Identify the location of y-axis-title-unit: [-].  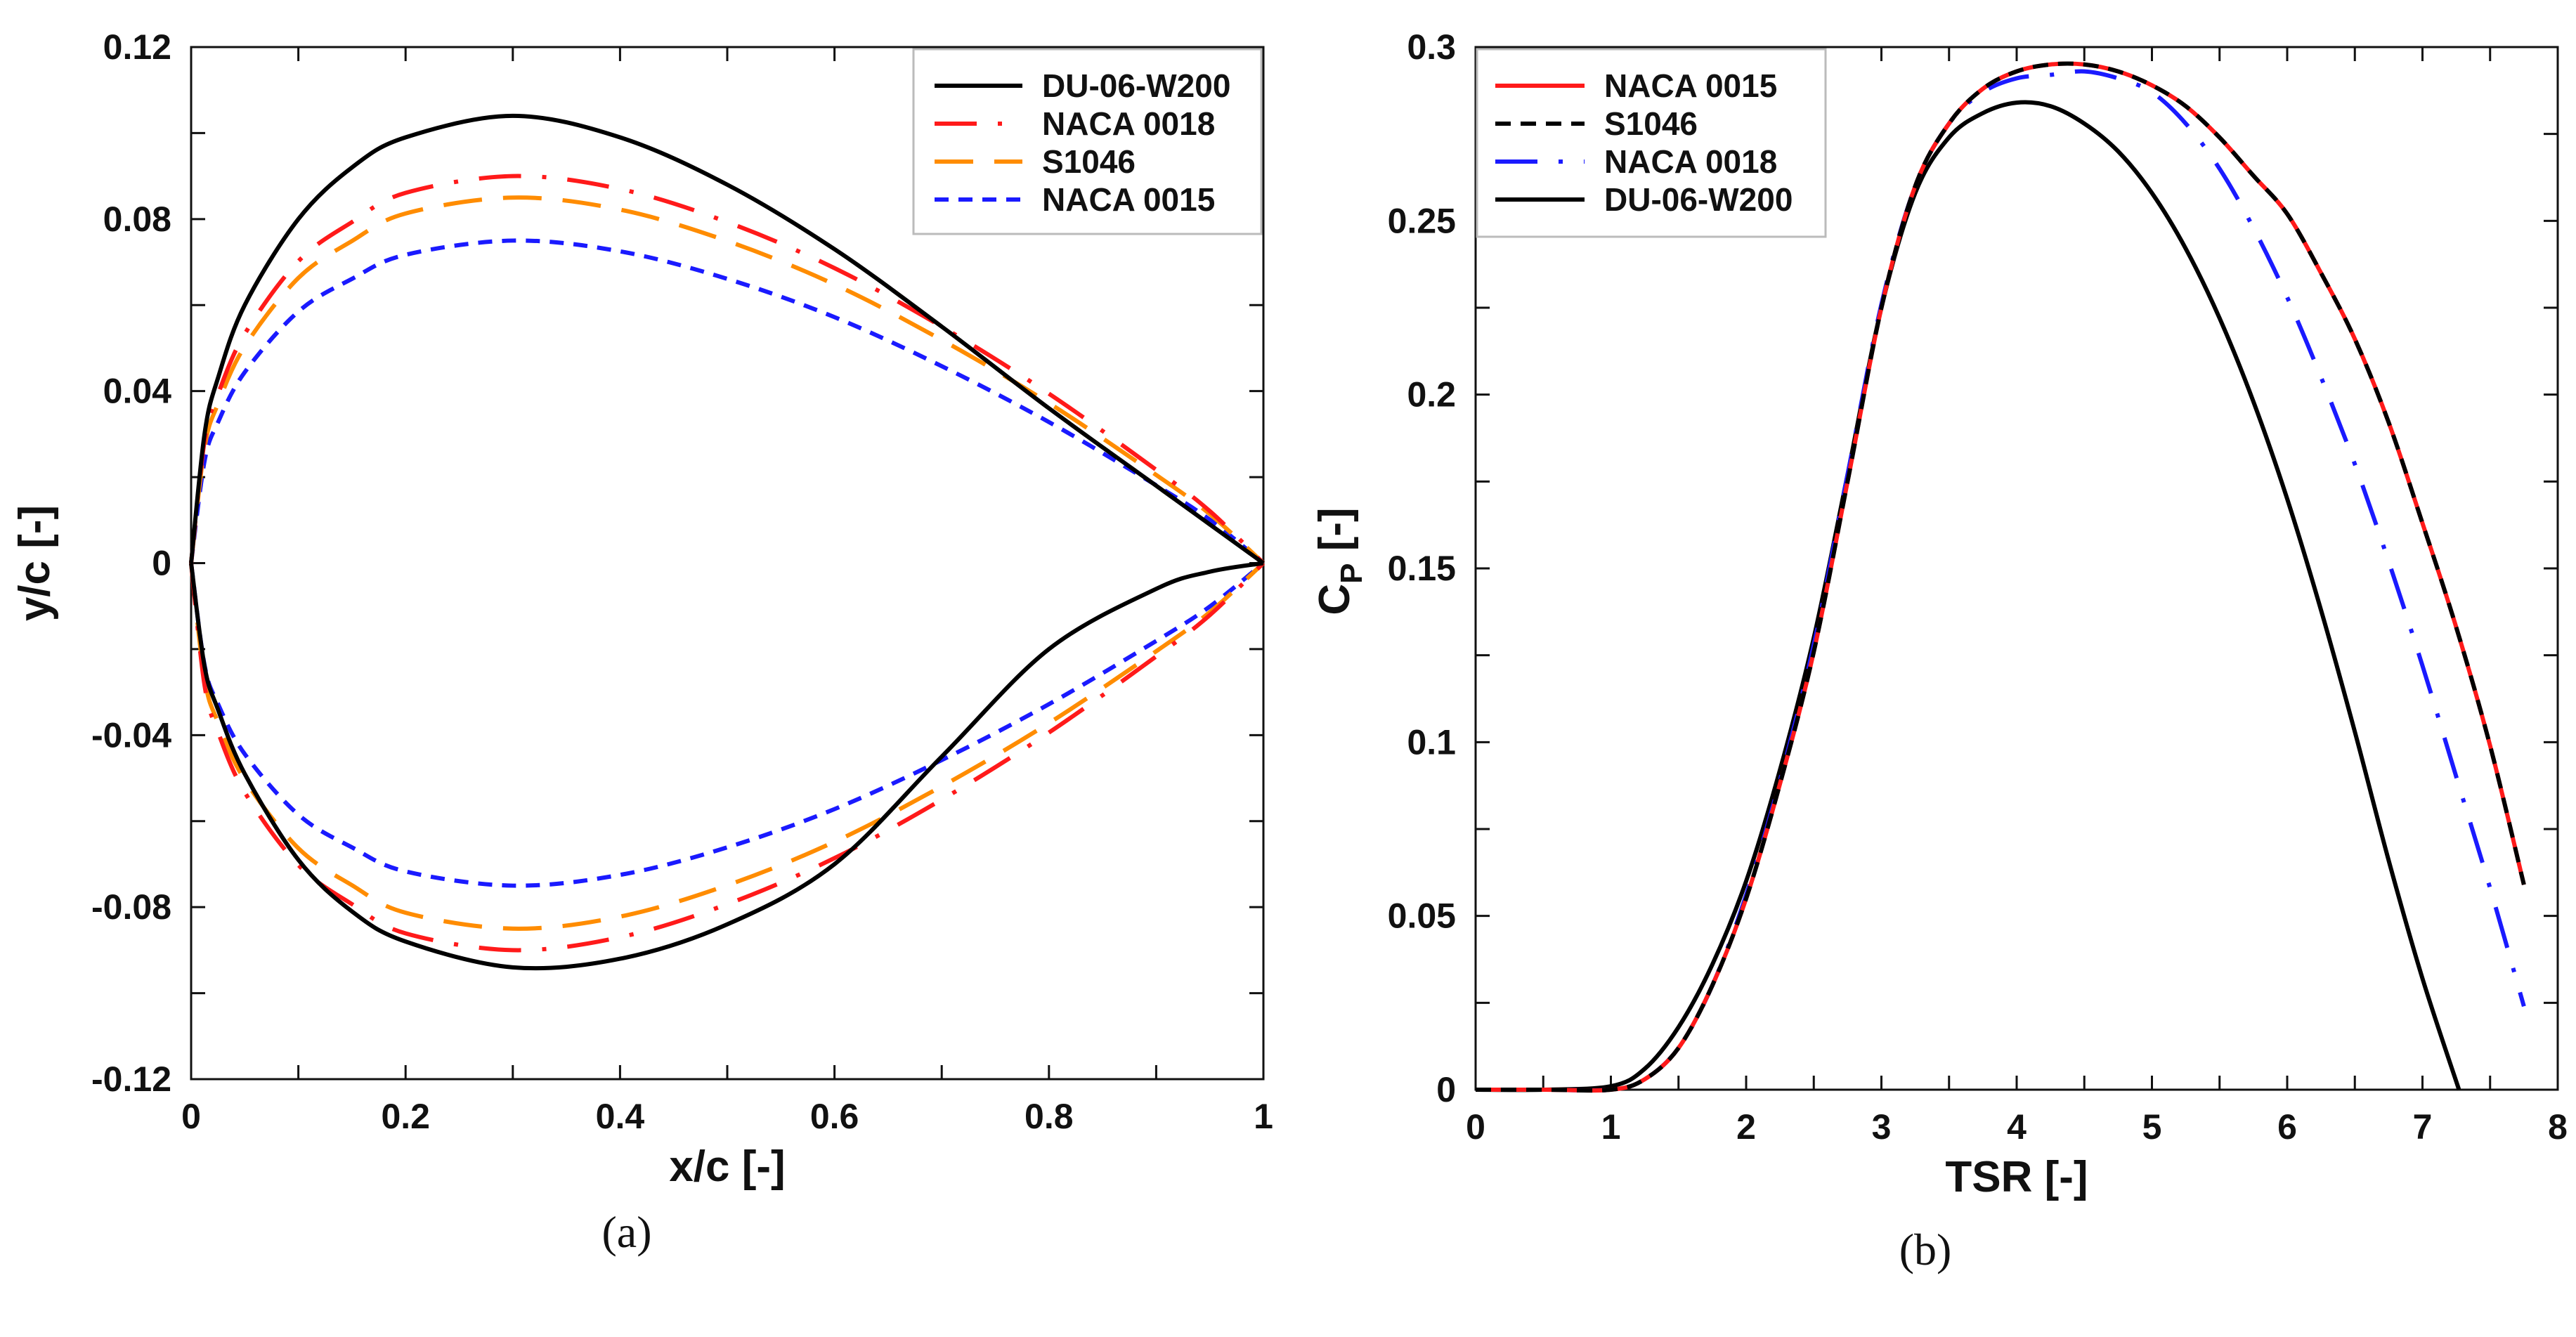
(1334, 535).